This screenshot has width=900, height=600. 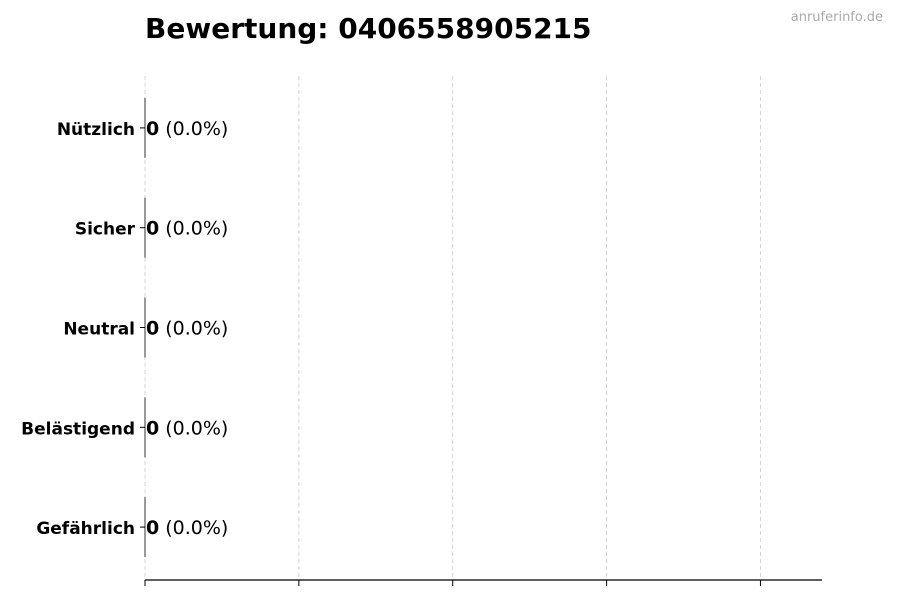 I want to click on y-tick-label: Nützlich, so click(x=96, y=130).